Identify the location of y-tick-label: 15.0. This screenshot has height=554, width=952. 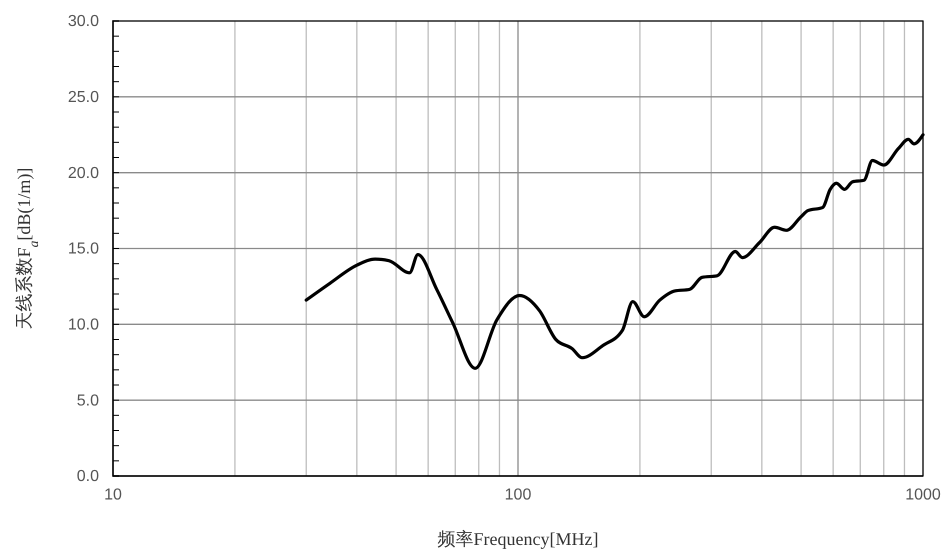
(84, 249).